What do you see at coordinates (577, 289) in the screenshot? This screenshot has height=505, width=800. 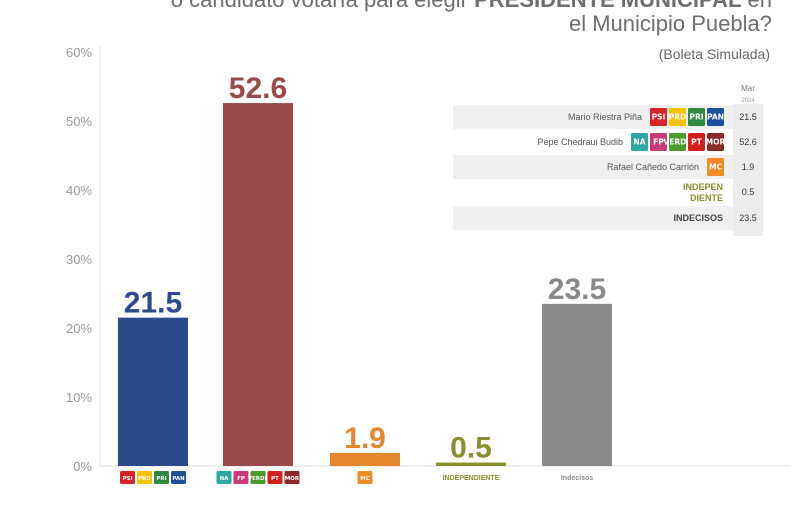 I see `bar-value-label: 23.5` at bounding box center [577, 289].